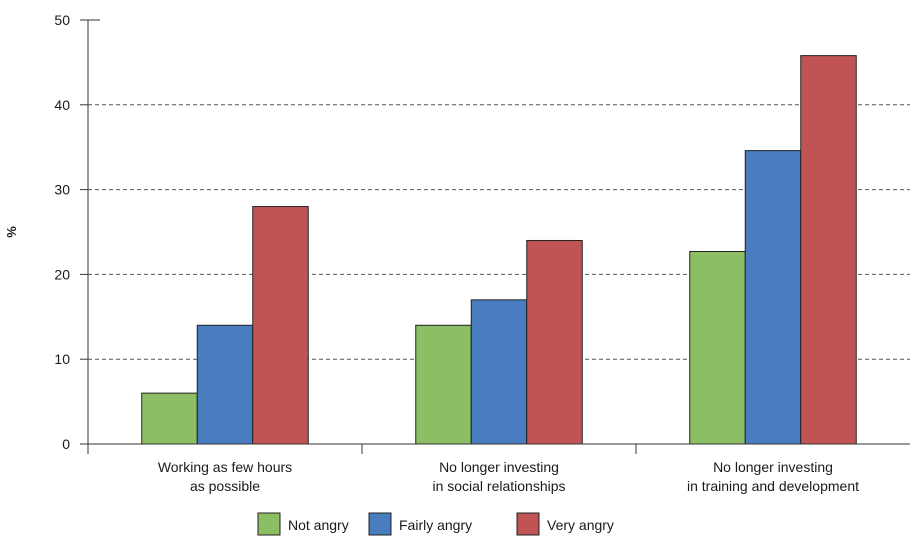 The image size is (912, 543). I want to click on x-tick-label: as possible, so click(225, 486).